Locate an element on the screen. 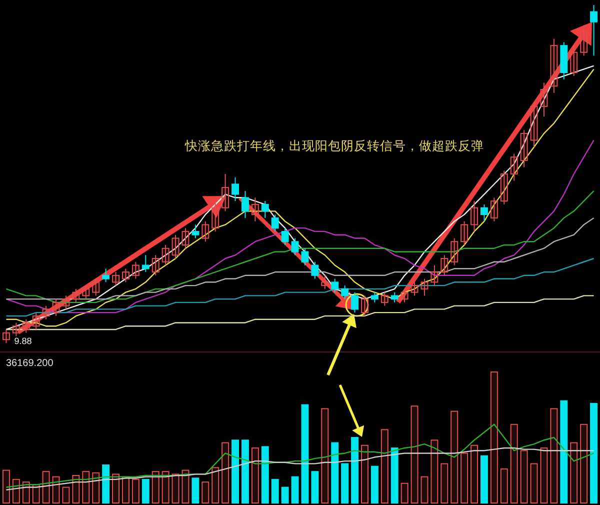 This screenshot has height=505, width=600. annotation: 9.88 is located at coordinates (23, 341).